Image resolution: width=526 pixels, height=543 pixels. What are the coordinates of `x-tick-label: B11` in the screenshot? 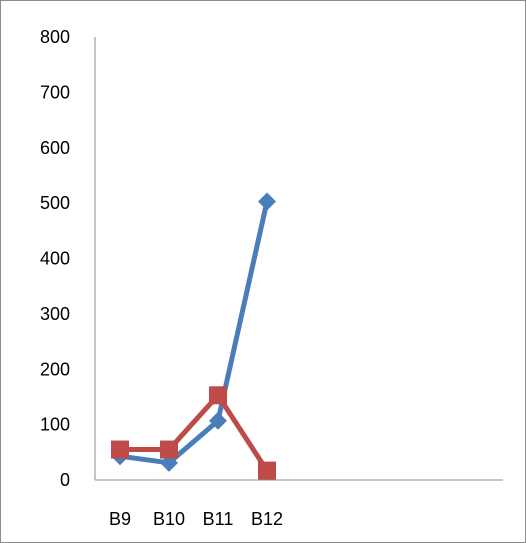 It's located at (218, 519).